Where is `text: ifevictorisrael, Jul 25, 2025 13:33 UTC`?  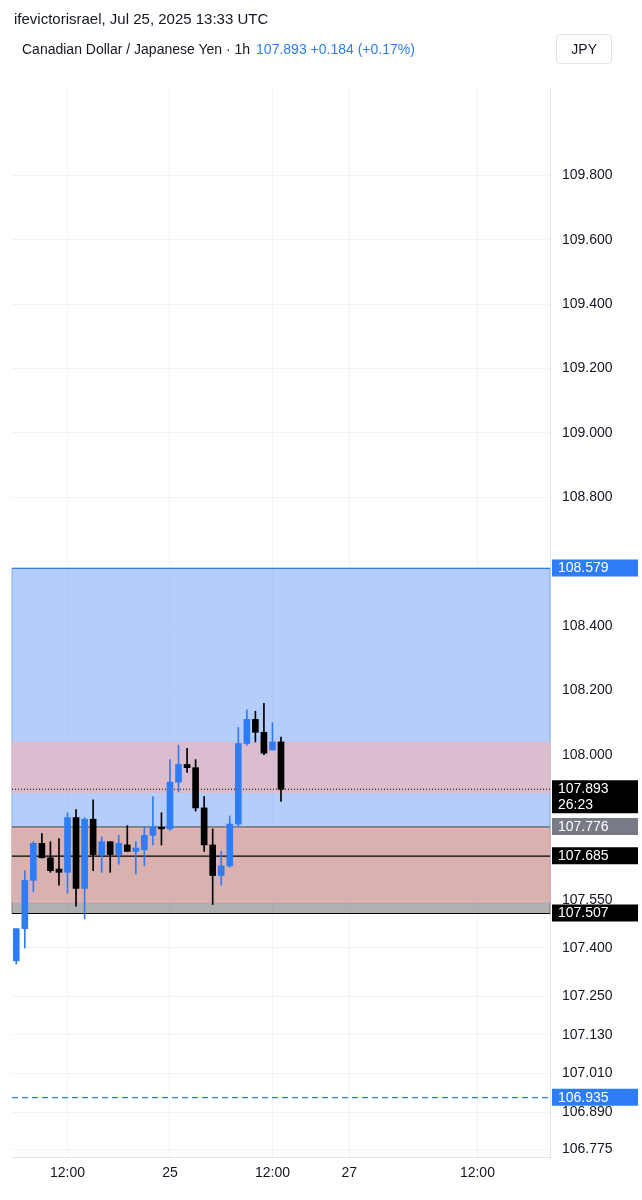 text: ifevictorisrael, Jul 25, 2025 13:33 UTC is located at coordinates (141, 19).